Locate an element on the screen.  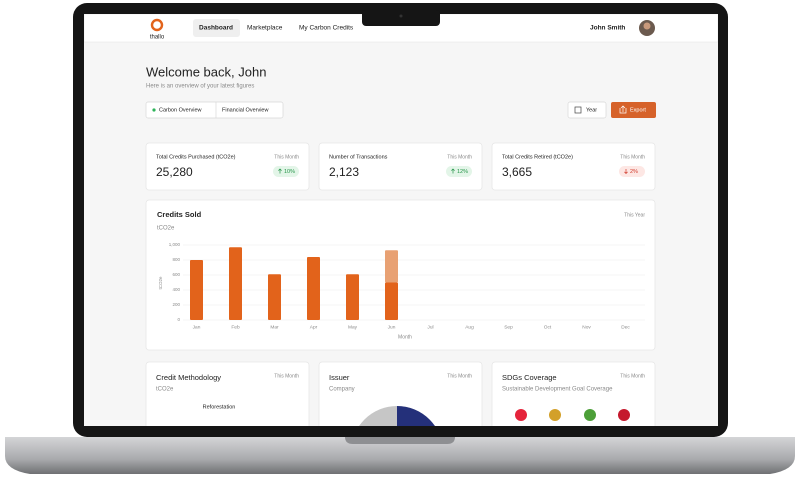
button-label: Year is located at coordinates (591, 110).